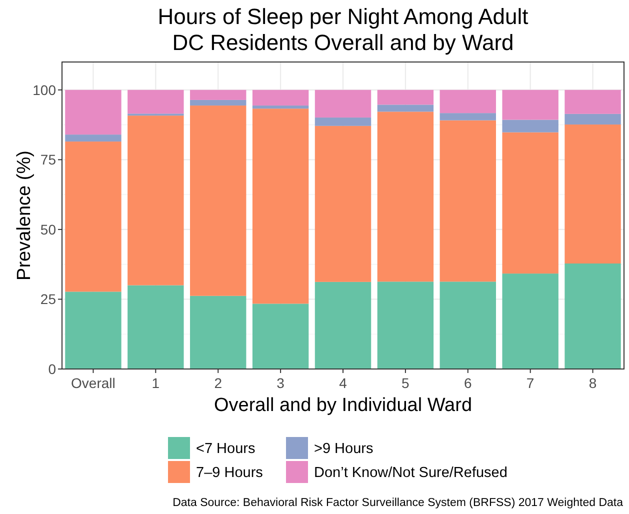  Describe the element at coordinates (344, 449) in the screenshot. I see `legend-label: >9 Hours` at that location.